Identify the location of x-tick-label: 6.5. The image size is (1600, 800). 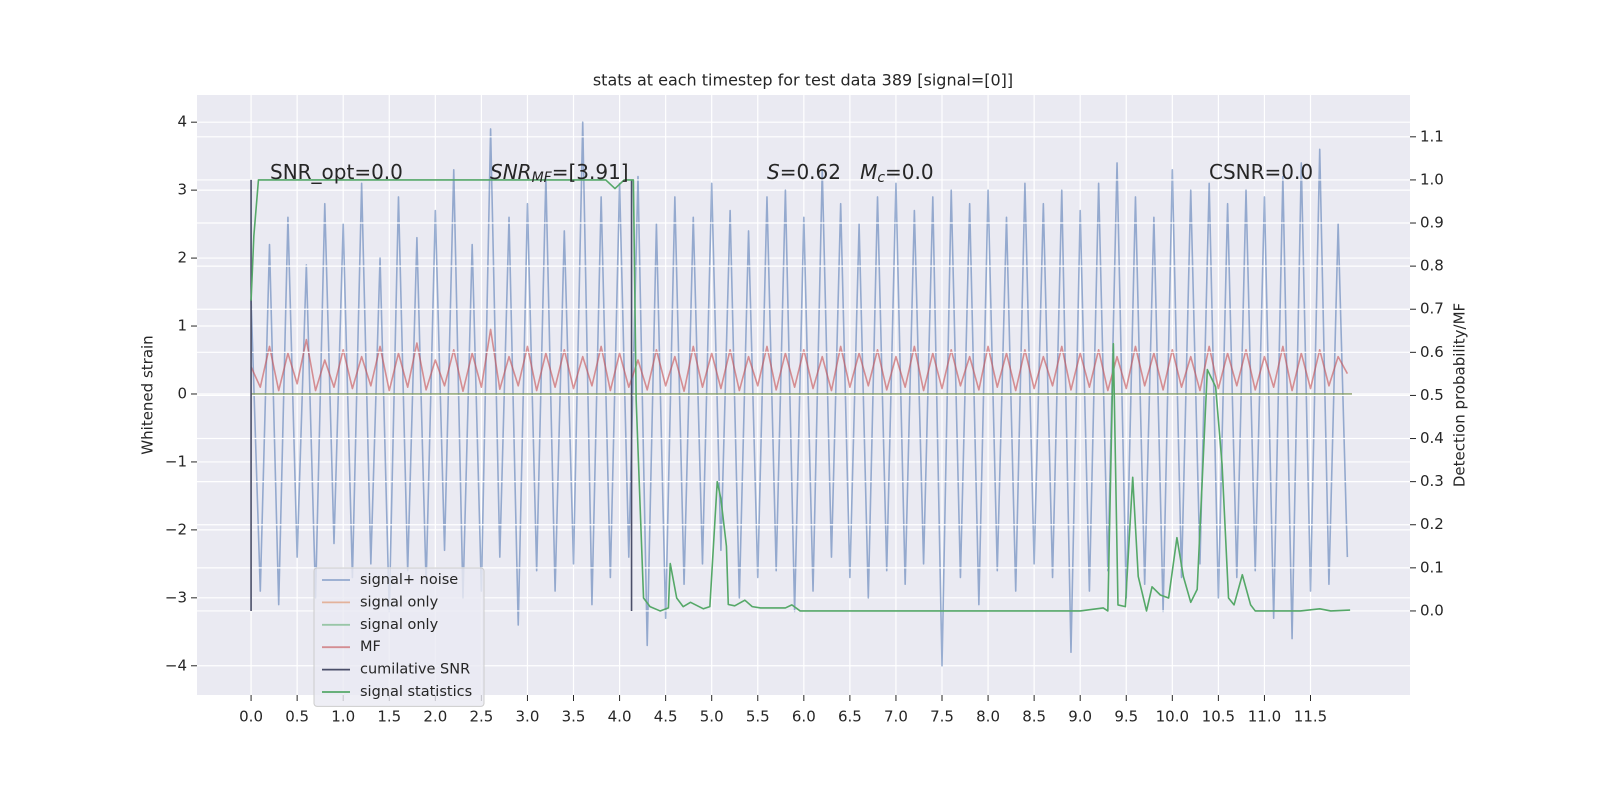
(850, 717).